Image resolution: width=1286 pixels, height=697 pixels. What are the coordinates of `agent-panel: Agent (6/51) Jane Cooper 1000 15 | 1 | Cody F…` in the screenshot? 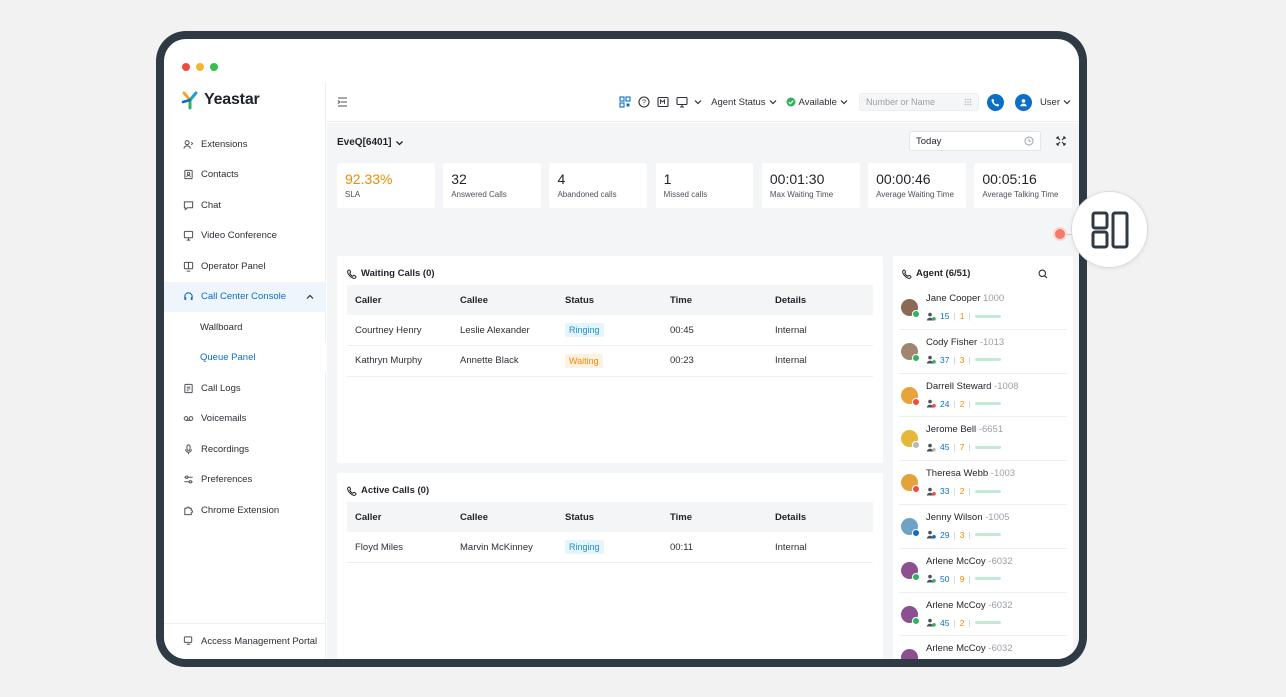 It's located at (983, 457).